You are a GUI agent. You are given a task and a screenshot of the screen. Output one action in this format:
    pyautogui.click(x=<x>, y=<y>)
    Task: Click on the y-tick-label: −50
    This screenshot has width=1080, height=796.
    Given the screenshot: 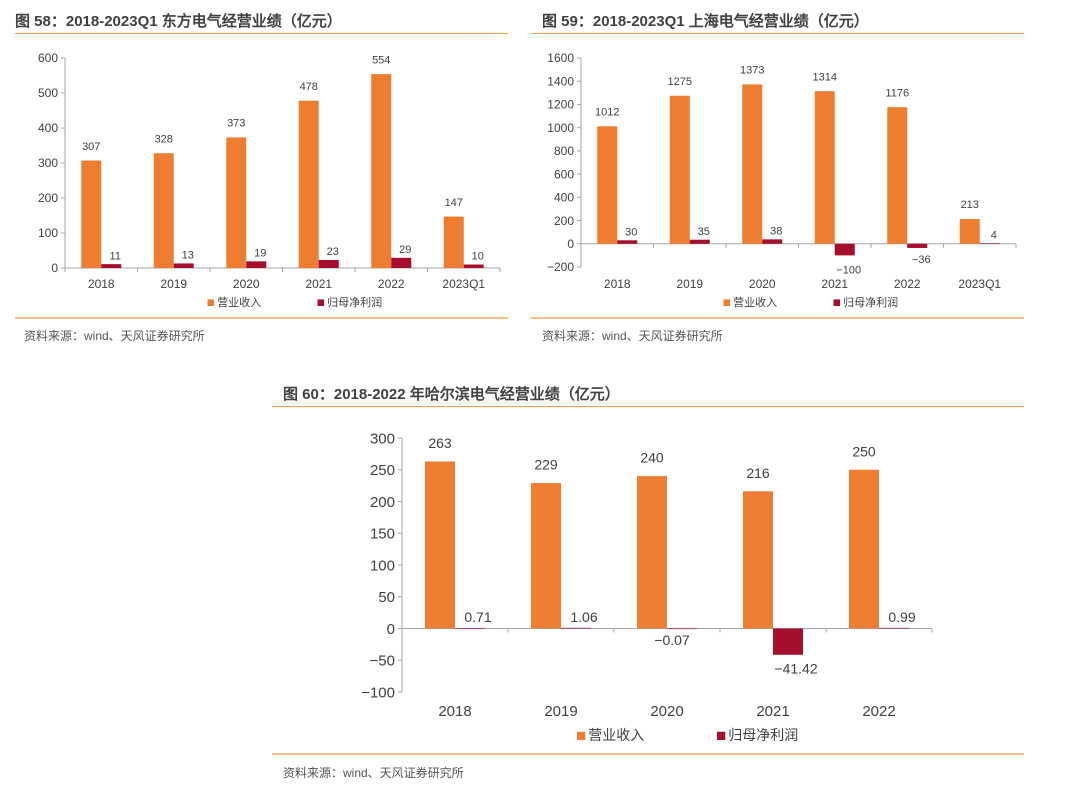 What is the action you would take?
    pyautogui.click(x=382, y=661)
    